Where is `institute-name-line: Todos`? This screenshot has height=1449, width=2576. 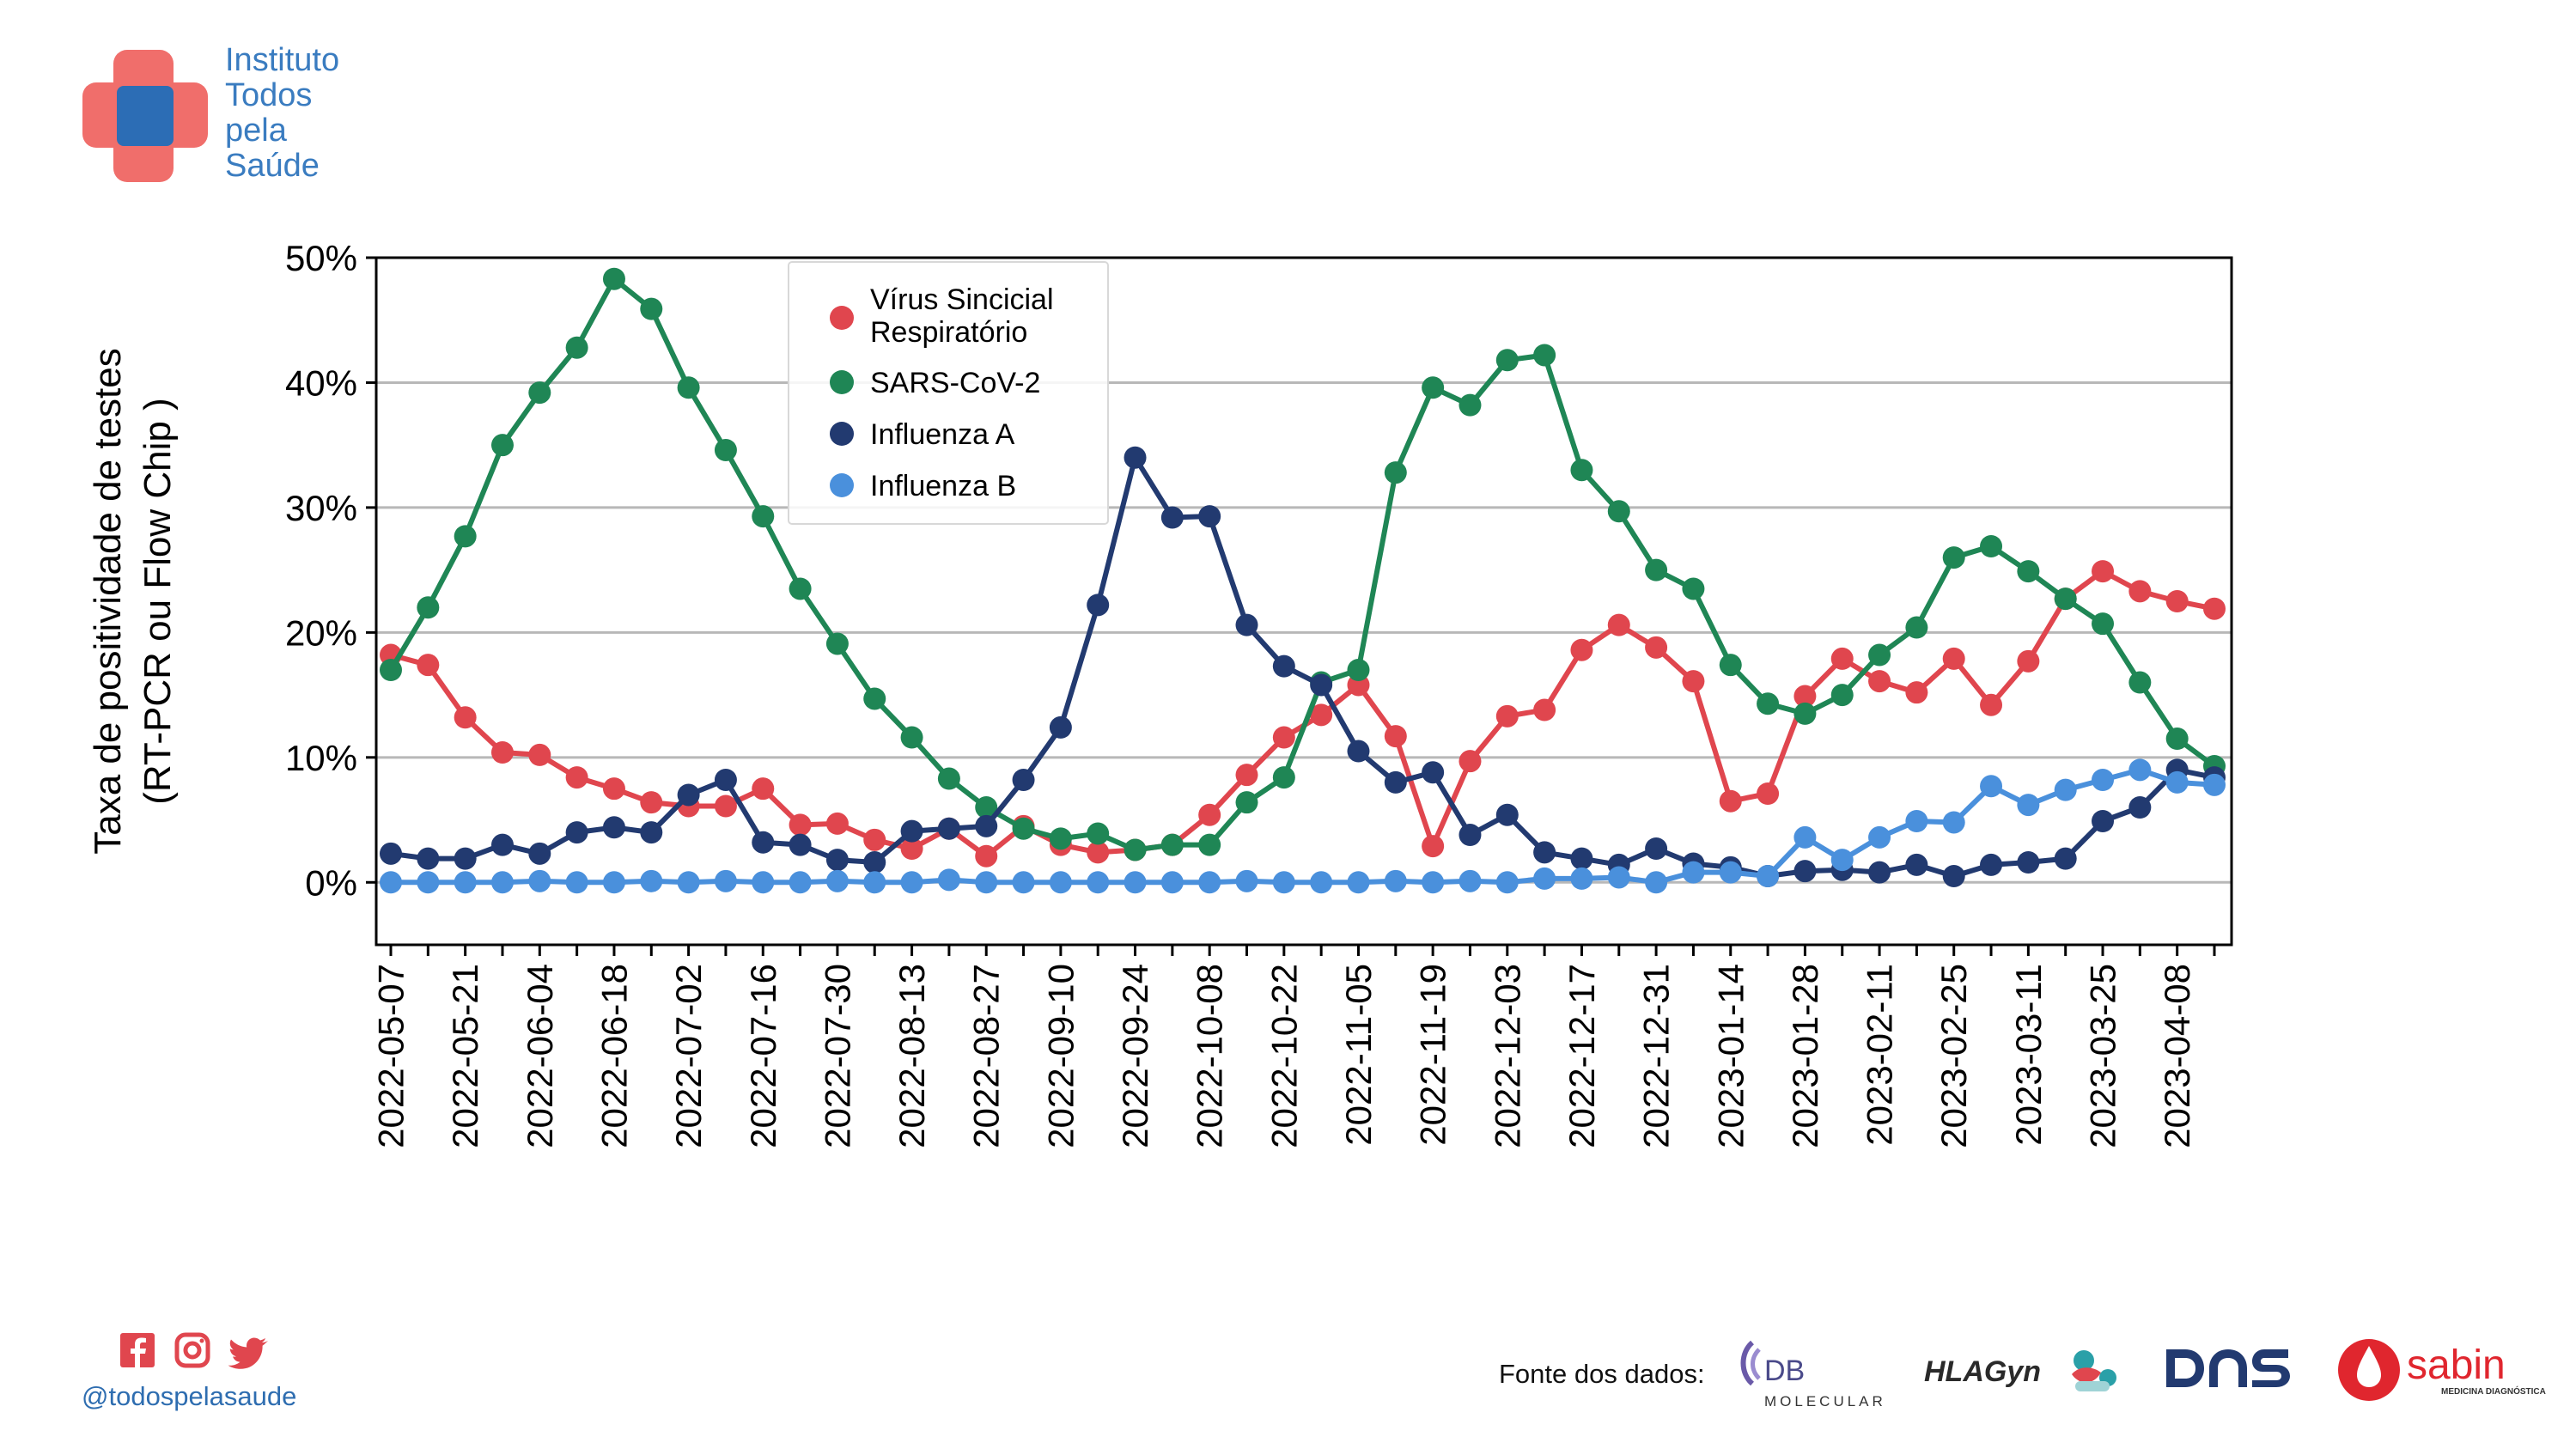
institute-name-line: Todos is located at coordinates (269, 95).